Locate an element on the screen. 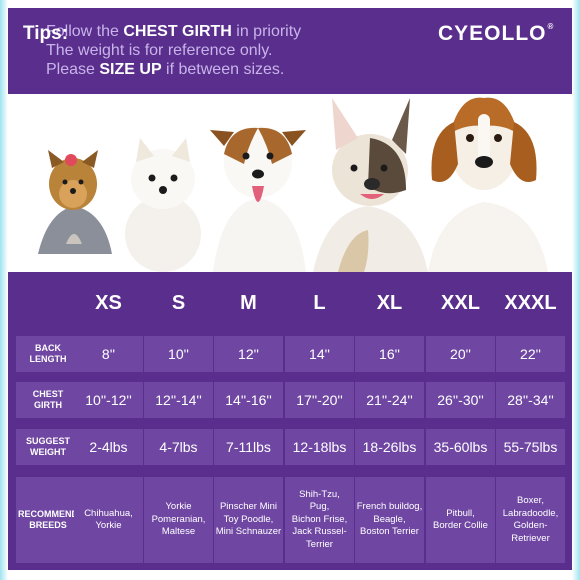  chest-girth-cell-xxxl: 28''-34'' is located at coordinates (530, 400).